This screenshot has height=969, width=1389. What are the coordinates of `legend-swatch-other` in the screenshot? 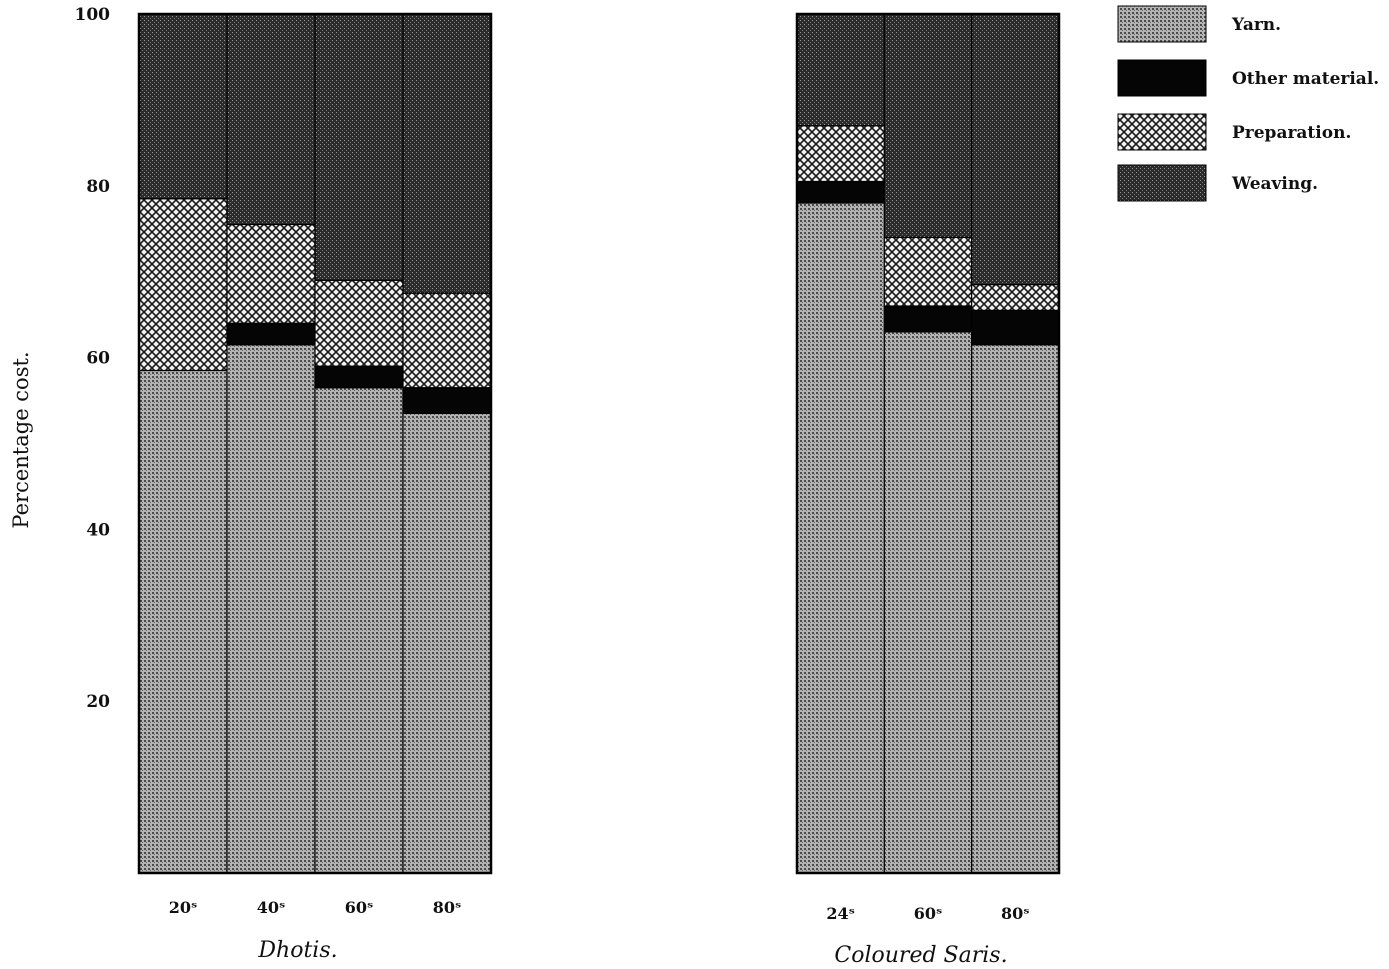 It's located at (1162, 78).